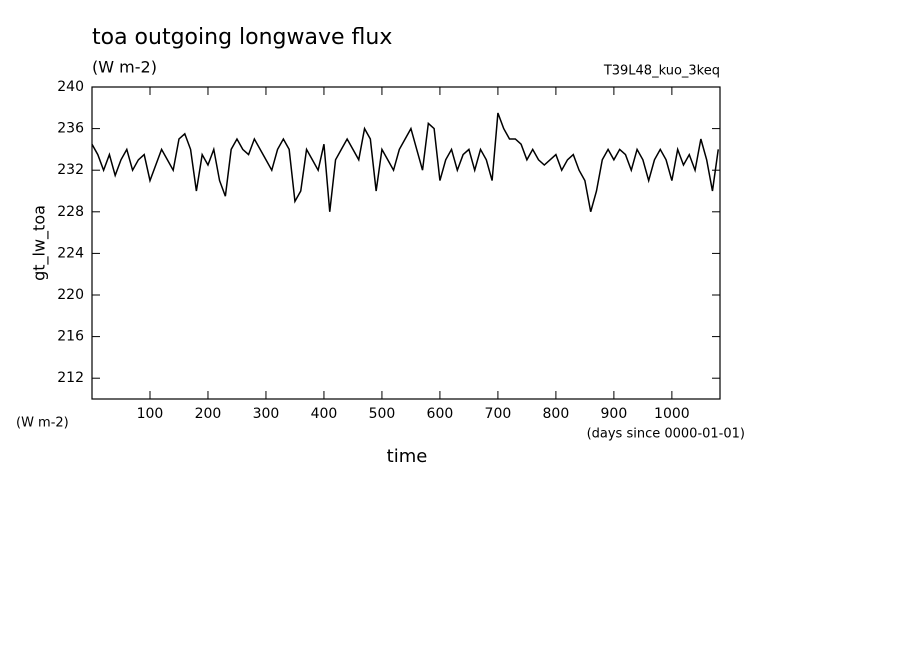  I want to click on y-tick-label: 220, so click(70, 295).